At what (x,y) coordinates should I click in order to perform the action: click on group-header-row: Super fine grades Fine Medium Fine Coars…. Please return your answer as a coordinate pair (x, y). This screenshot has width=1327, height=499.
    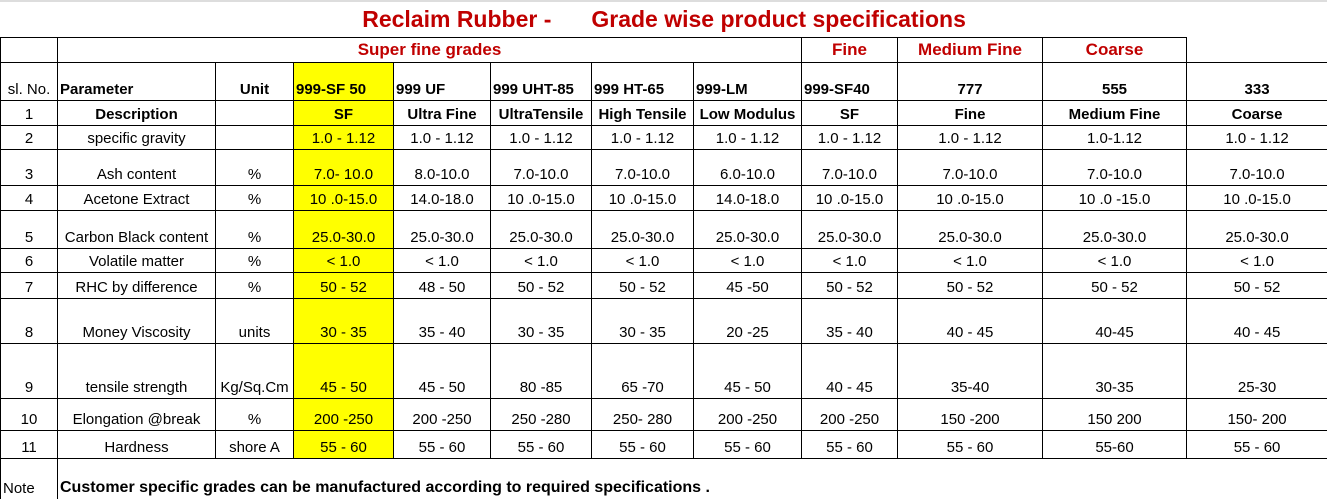
    Looking at the image, I should click on (663, 49).